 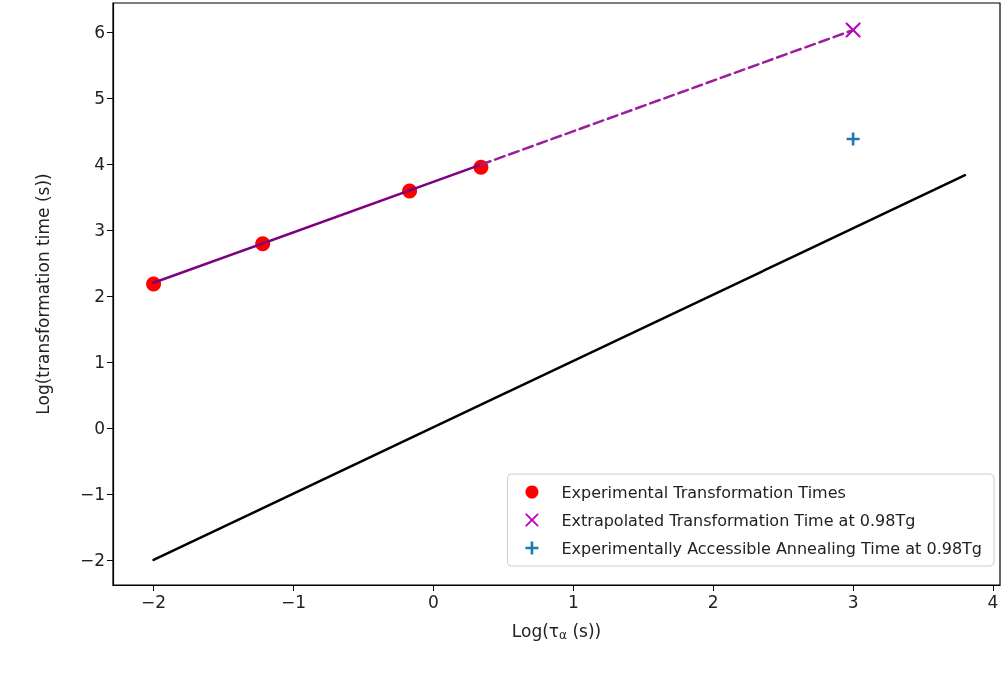 I want to click on x-tick-label: 1, so click(x=573, y=601).